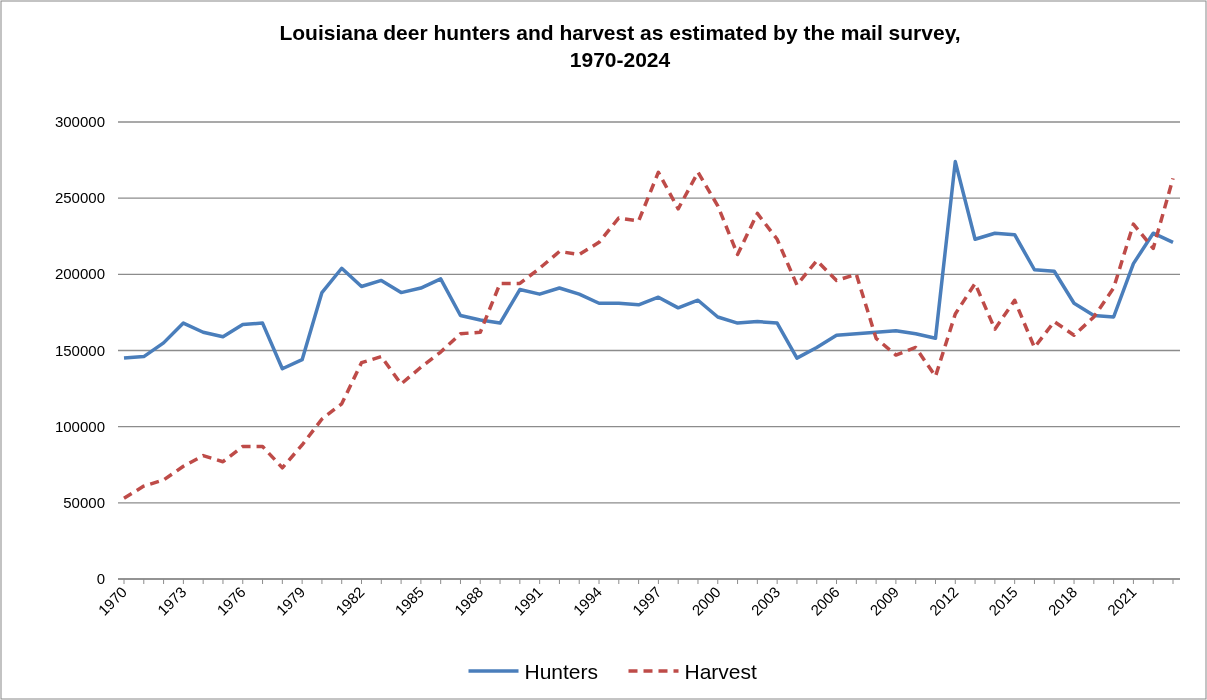 The width and height of the screenshot is (1207, 700). What do you see at coordinates (79, 198) in the screenshot?
I see `y-tick-label: 250000` at bounding box center [79, 198].